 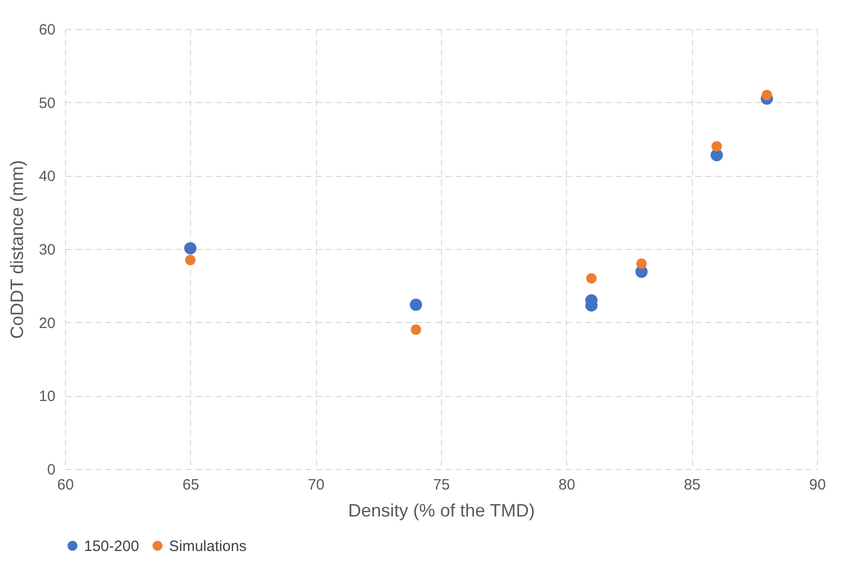 I want to click on x-tick-label: 65, so click(x=191, y=485).